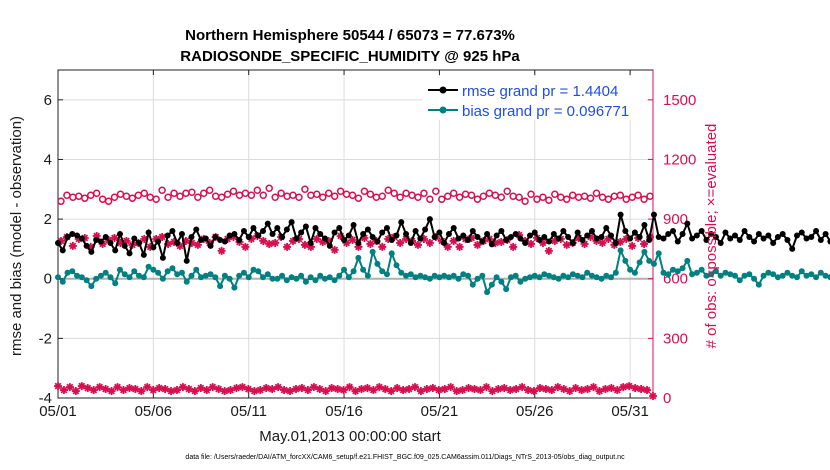 The width and height of the screenshot is (830, 470). I want to click on x-tick-label: 05/21, so click(440, 411).